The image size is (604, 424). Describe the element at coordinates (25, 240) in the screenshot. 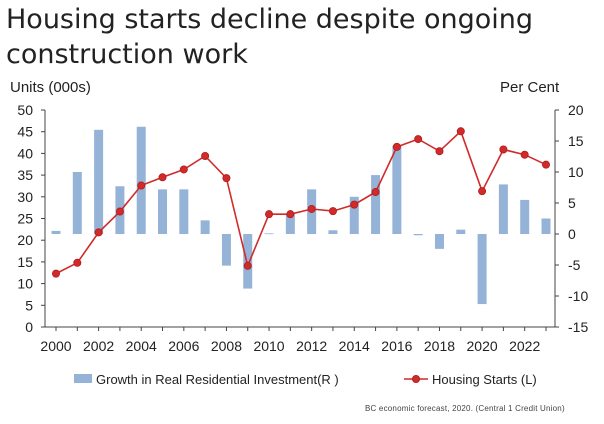

I see `y-left-tick-label: 20` at that location.